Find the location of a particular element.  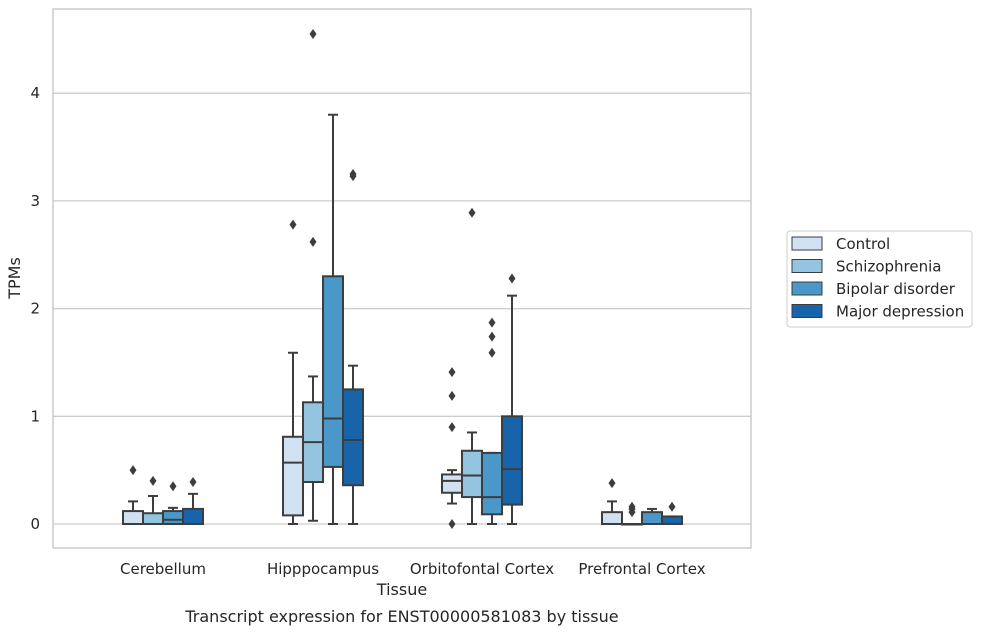

legend-entry-label: Control is located at coordinates (863, 244).